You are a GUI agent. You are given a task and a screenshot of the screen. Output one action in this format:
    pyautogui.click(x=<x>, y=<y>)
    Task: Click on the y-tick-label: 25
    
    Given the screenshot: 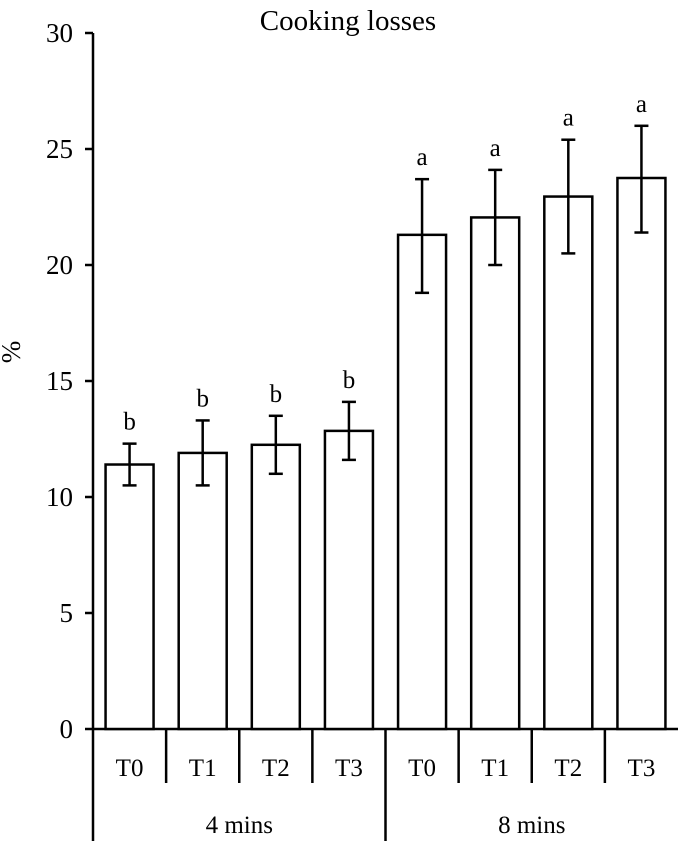 What is the action you would take?
    pyautogui.click(x=59, y=149)
    